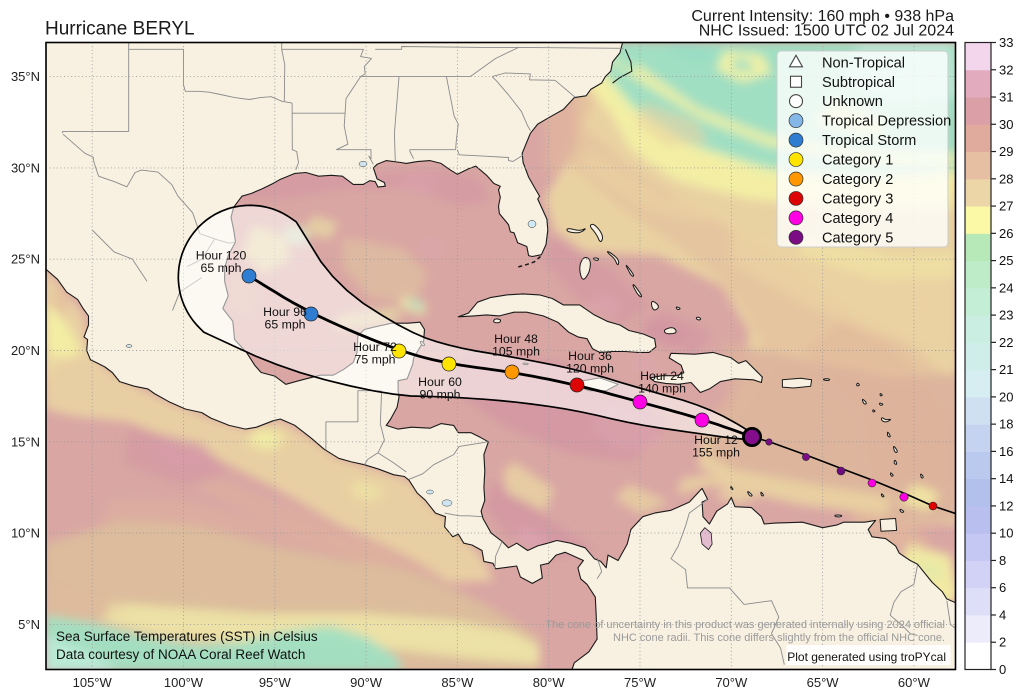 The image size is (1024, 696). What do you see at coordinates (1006, 424) in the screenshot?
I see `svg-text: 18` at bounding box center [1006, 424].